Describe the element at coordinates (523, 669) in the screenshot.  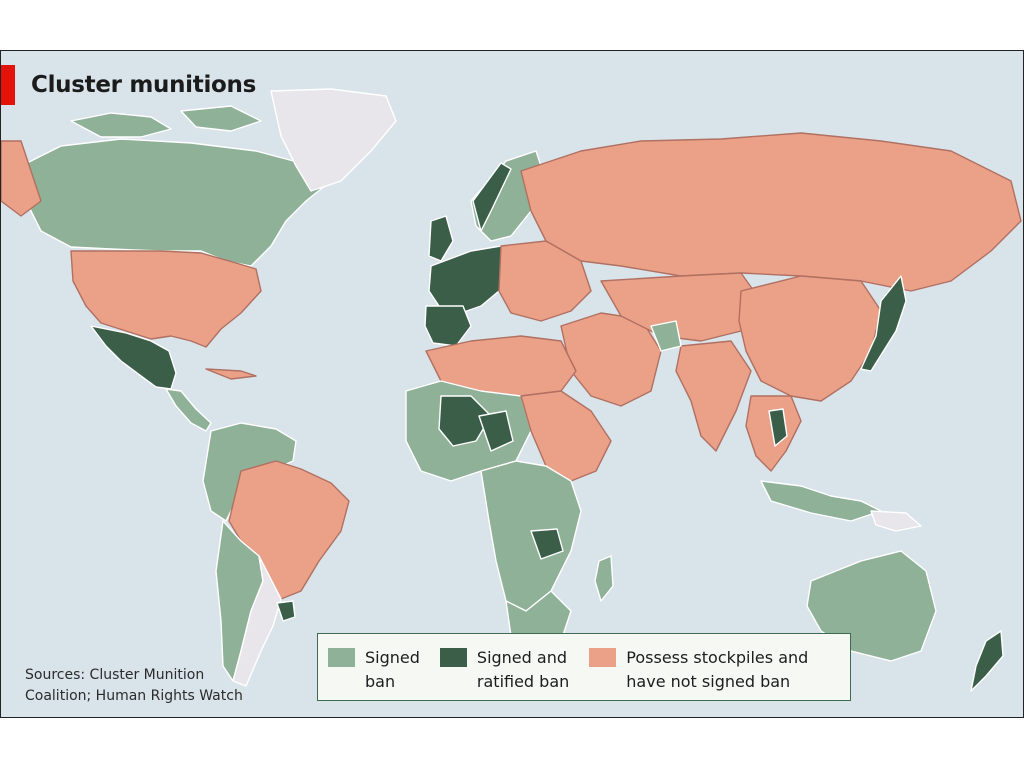
I see `legend-label-ratified: Signed and ratified ban` at that location.